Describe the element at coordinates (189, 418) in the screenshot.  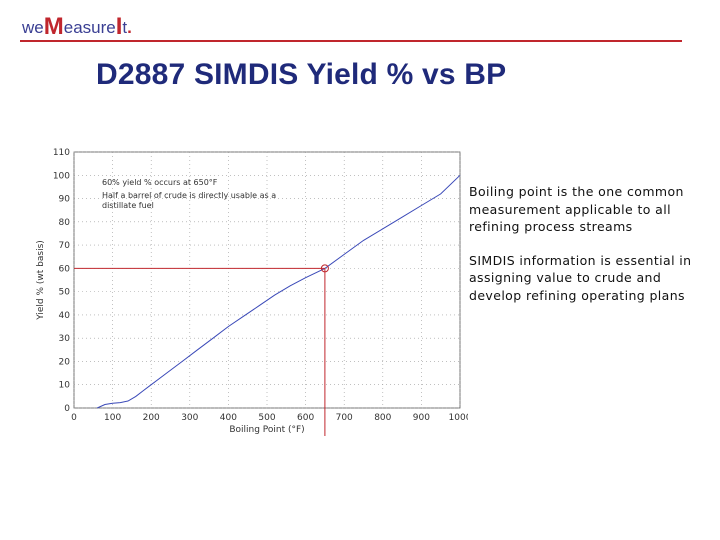
I see `x-tick-label: 300` at that location.